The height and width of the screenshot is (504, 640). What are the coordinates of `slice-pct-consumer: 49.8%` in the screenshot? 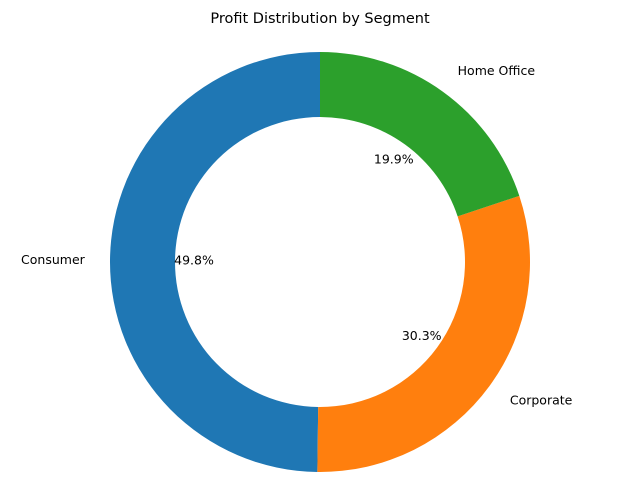 It's located at (194, 260).